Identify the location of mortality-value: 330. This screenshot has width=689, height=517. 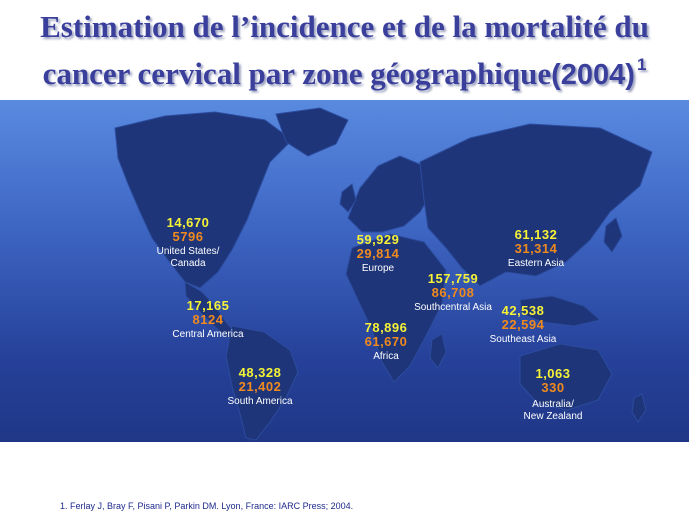
(553, 387).